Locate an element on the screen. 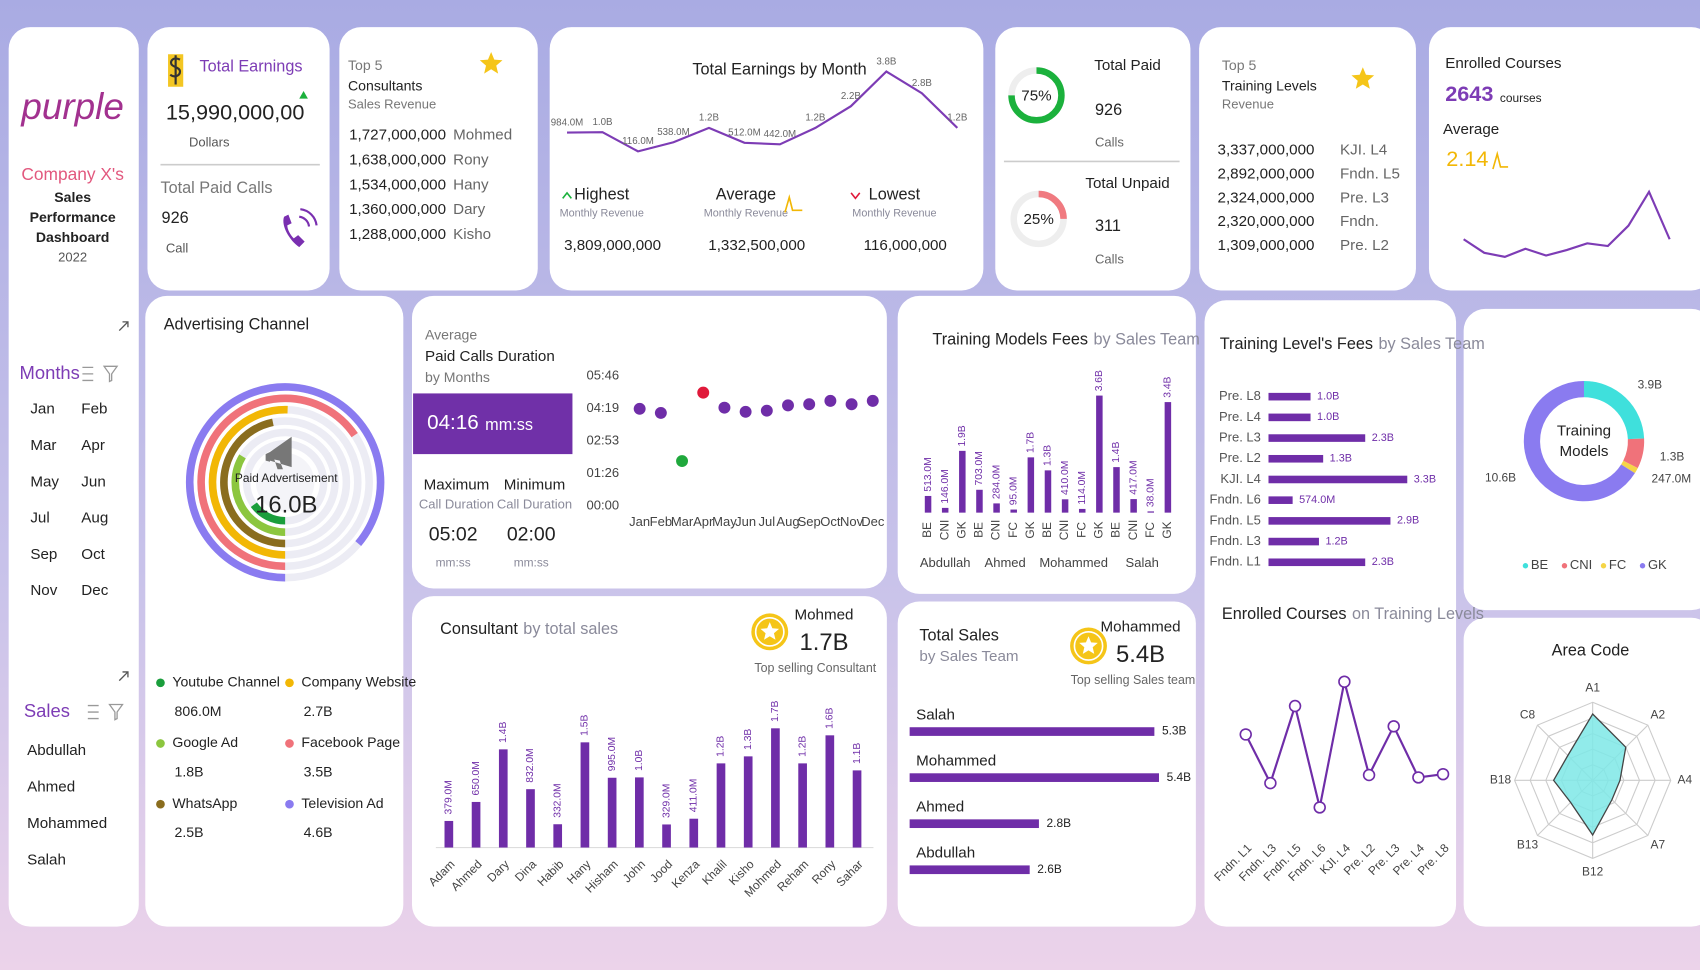 This screenshot has width=1700, height=970. kpi-value: 926 is located at coordinates (1108, 110).